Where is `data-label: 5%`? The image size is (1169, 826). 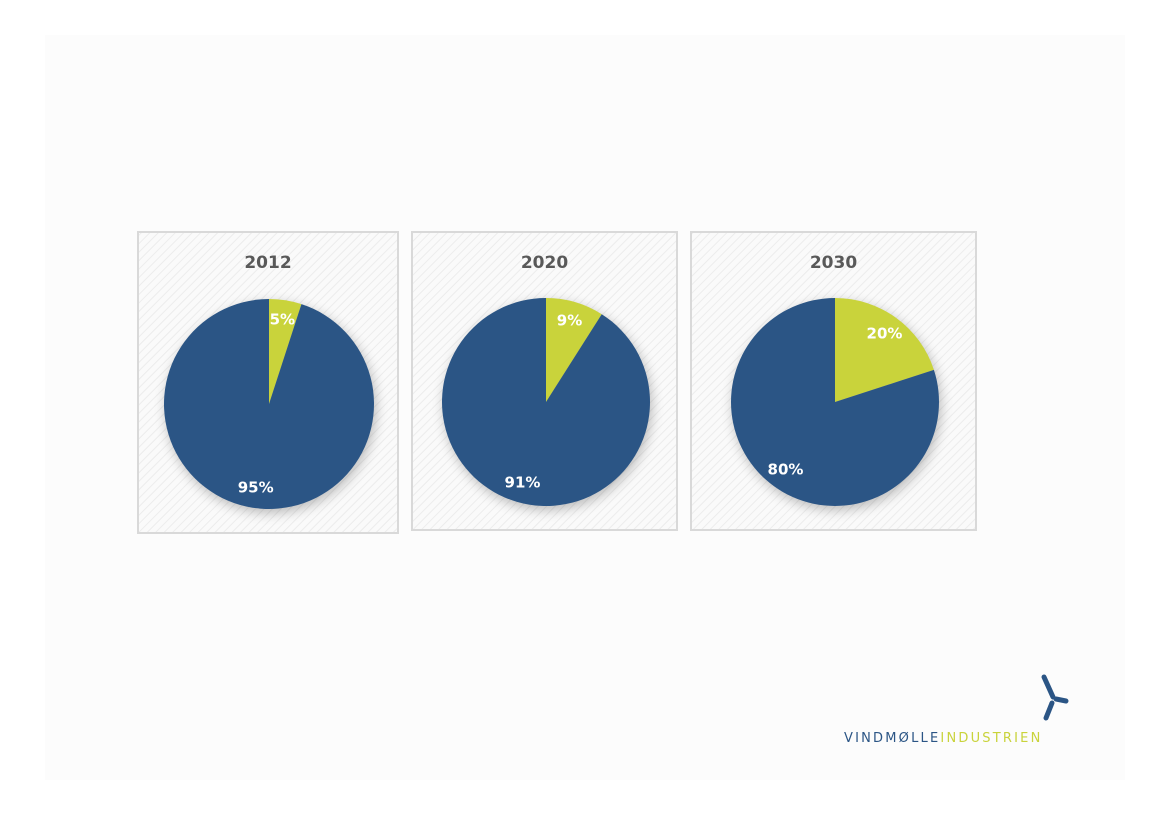
data-label: 5% is located at coordinates (282, 319).